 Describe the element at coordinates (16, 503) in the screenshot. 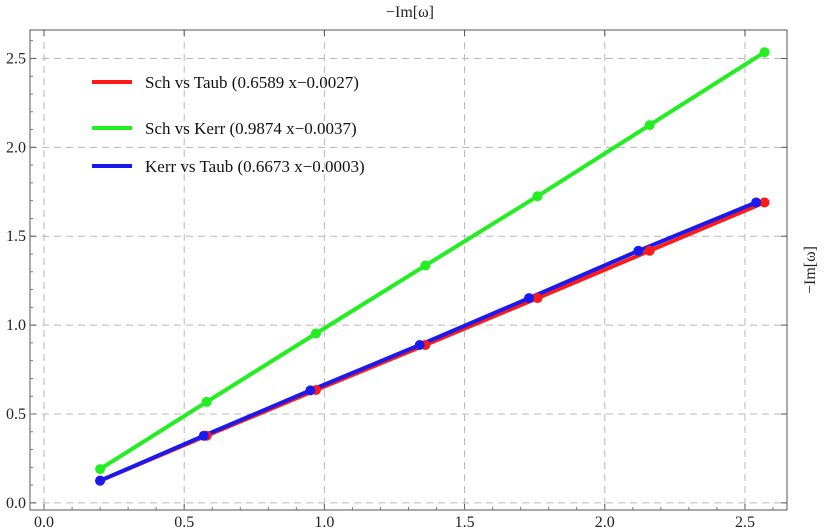

I see `y-tick-label-0: 0.0` at that location.